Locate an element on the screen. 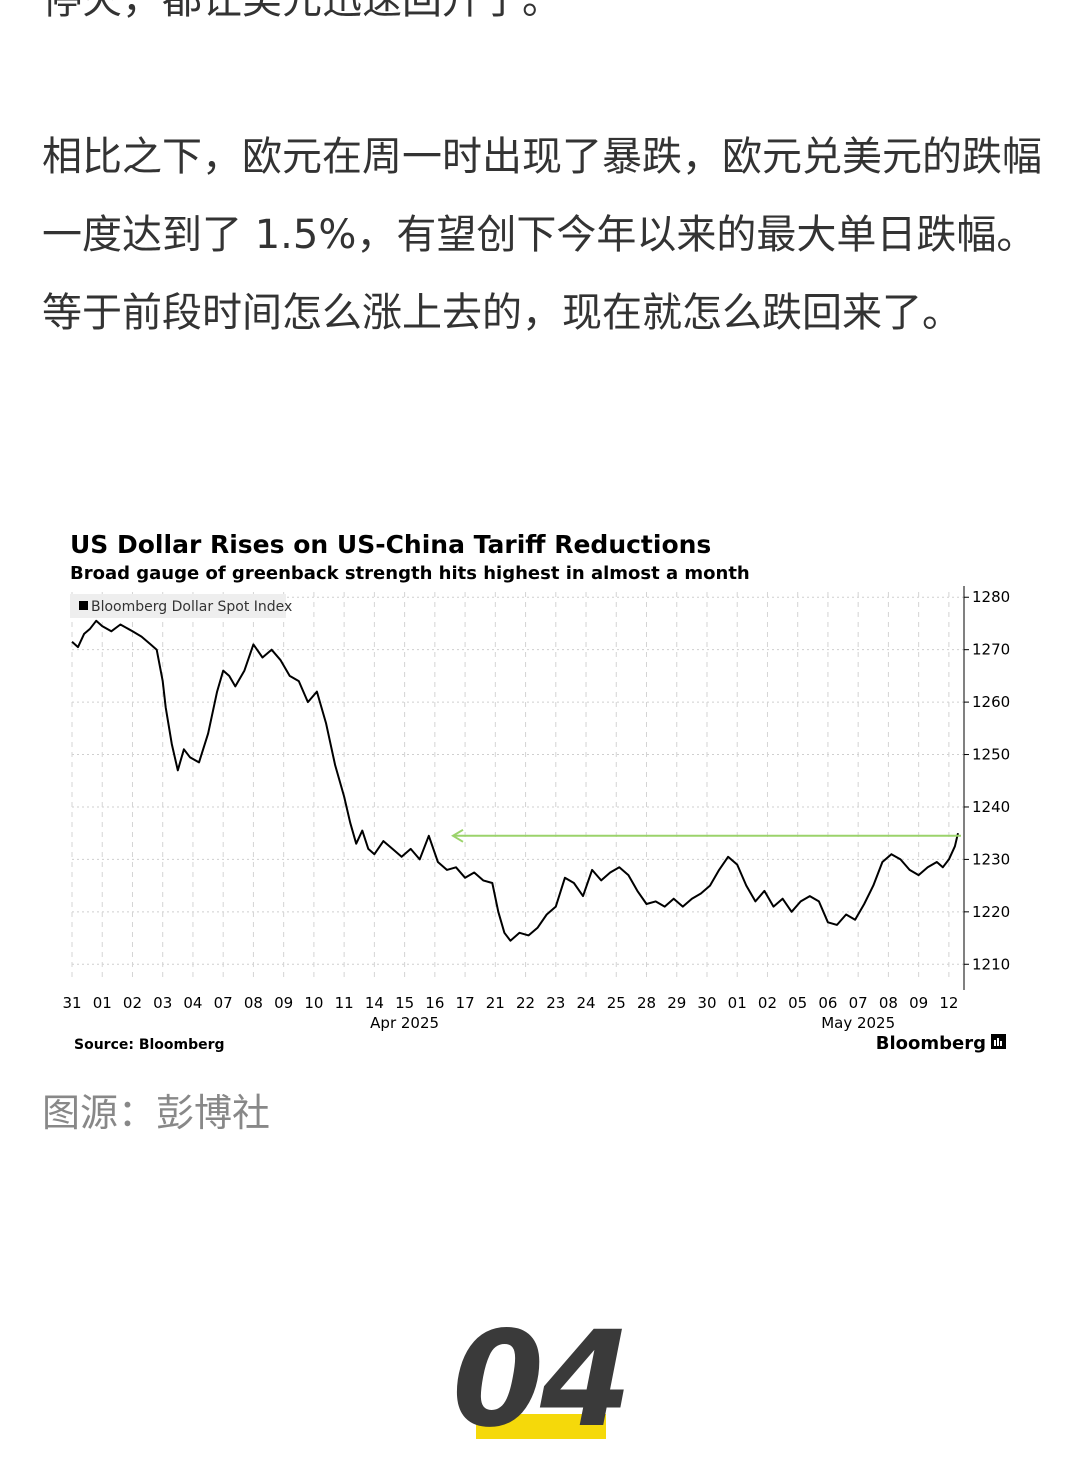 Image resolution: width=1080 pixels, height=1457 pixels. annotation-arrow-head is located at coordinates (457, 835).